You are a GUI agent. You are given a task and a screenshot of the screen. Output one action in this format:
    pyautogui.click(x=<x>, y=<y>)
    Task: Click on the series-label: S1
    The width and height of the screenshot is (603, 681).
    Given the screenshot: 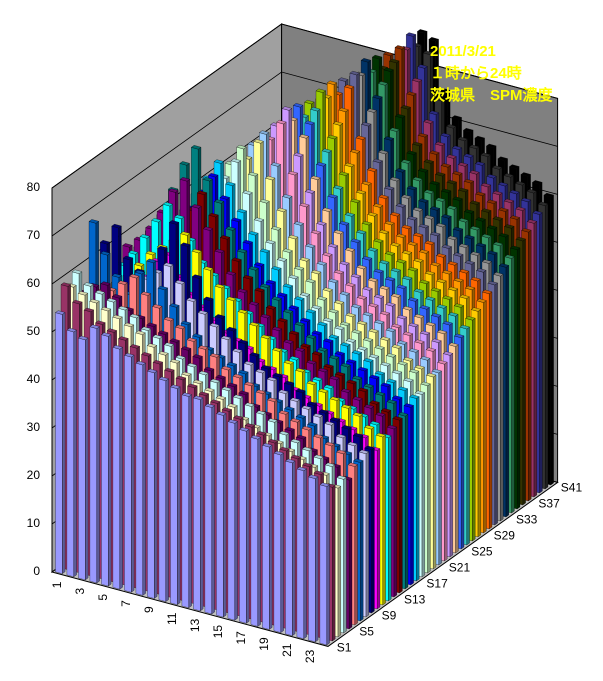 What is the action you would take?
    pyautogui.click(x=344, y=648)
    